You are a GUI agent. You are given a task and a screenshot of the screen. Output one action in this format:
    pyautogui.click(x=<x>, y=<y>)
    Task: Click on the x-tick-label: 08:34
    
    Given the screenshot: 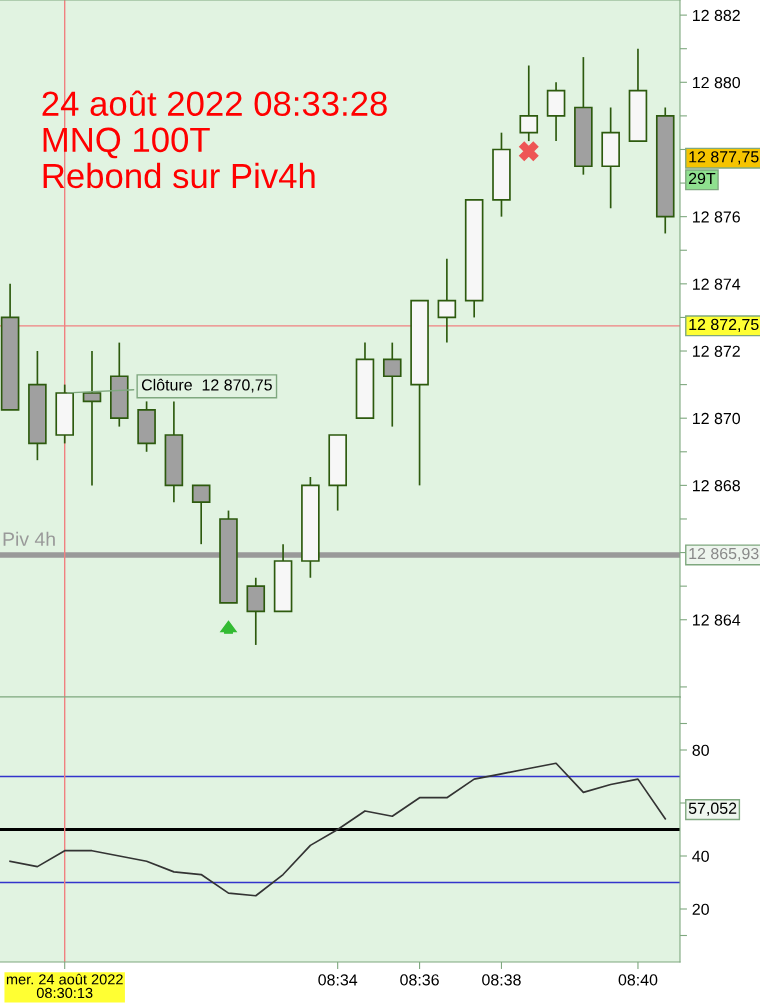 What is the action you would take?
    pyautogui.click(x=338, y=980)
    